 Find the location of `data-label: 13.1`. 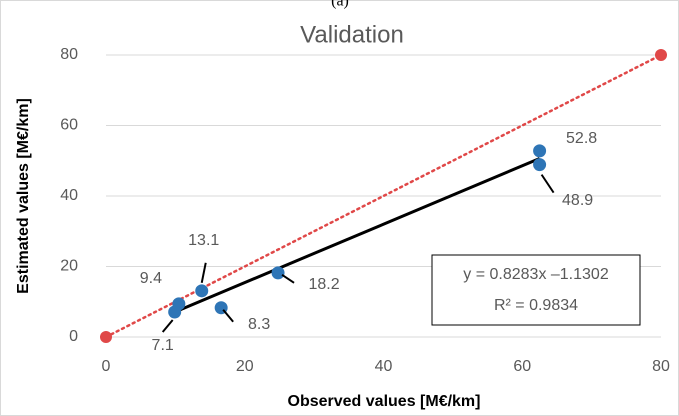

data-label: 13.1 is located at coordinates (203, 240).